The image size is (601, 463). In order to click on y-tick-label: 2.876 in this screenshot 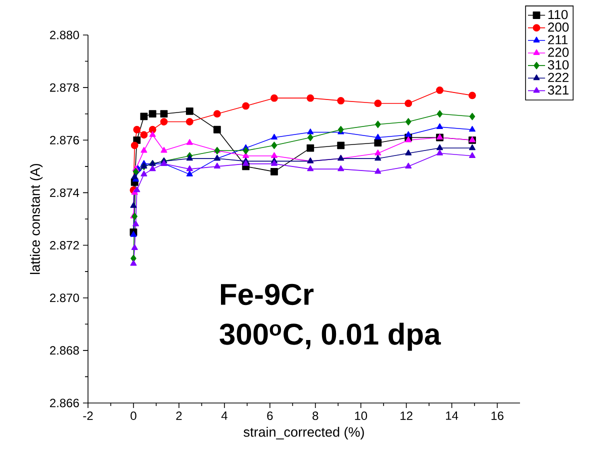, I will do `click(64, 140)`.